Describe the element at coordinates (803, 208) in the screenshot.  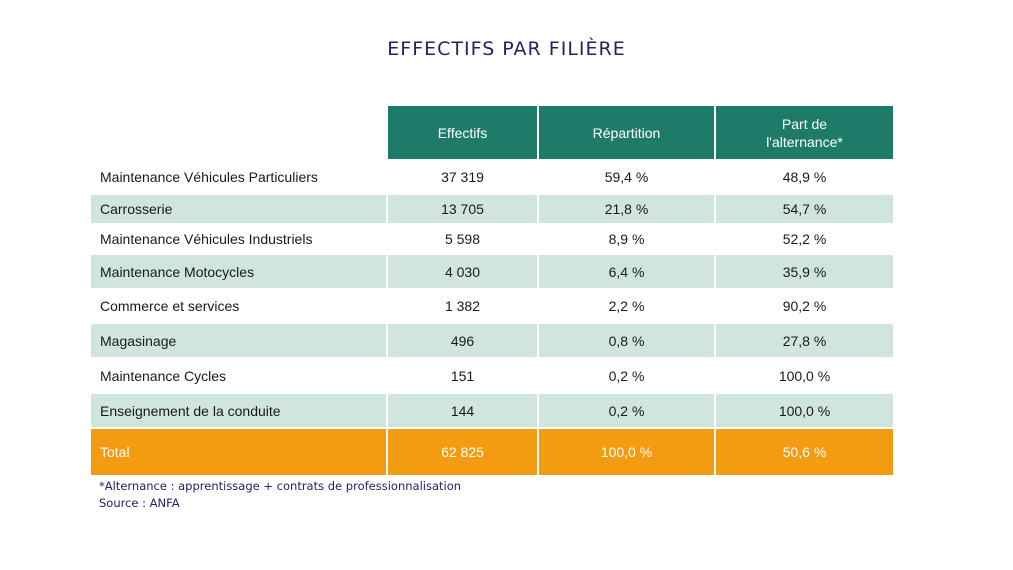
I see `cell-part-alternance: 54,7 %` at that location.